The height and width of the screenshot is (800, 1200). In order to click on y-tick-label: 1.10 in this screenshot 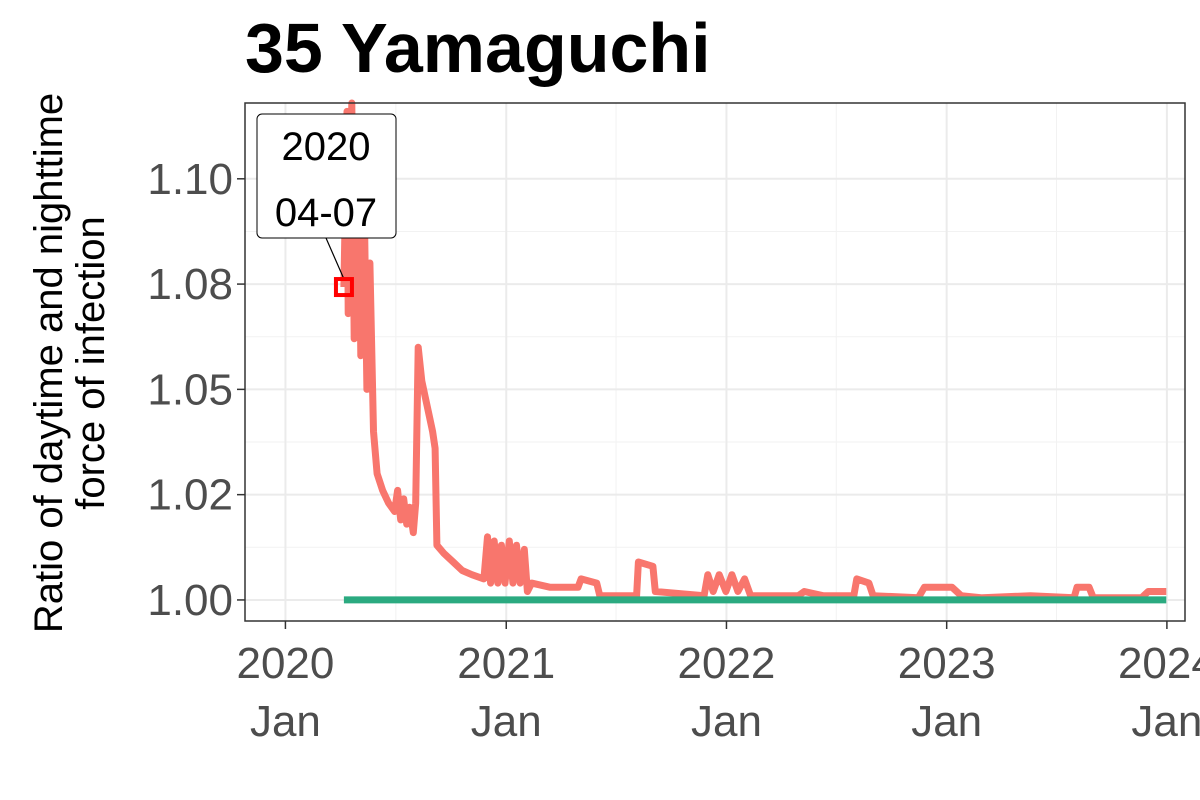, I will do `click(190, 179)`.